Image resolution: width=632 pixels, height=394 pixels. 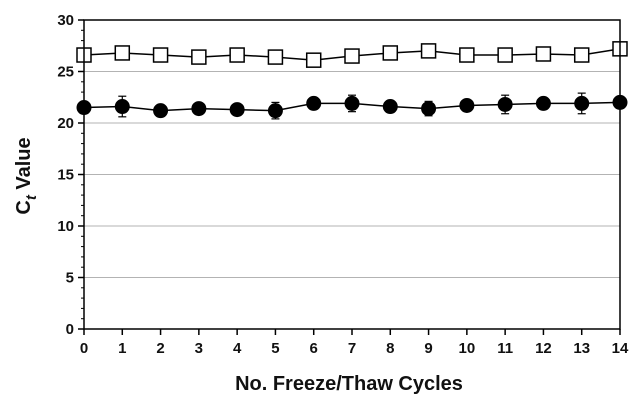 What do you see at coordinates (70, 329) in the screenshot?
I see `y-tick-label: 0` at bounding box center [70, 329].